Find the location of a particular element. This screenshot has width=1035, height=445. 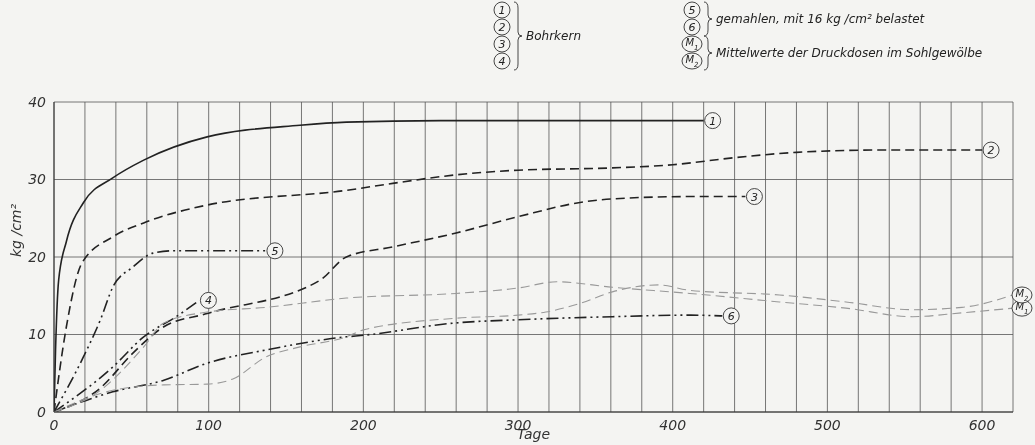

y-tick-label: 10 is located at coordinates (37, 334).